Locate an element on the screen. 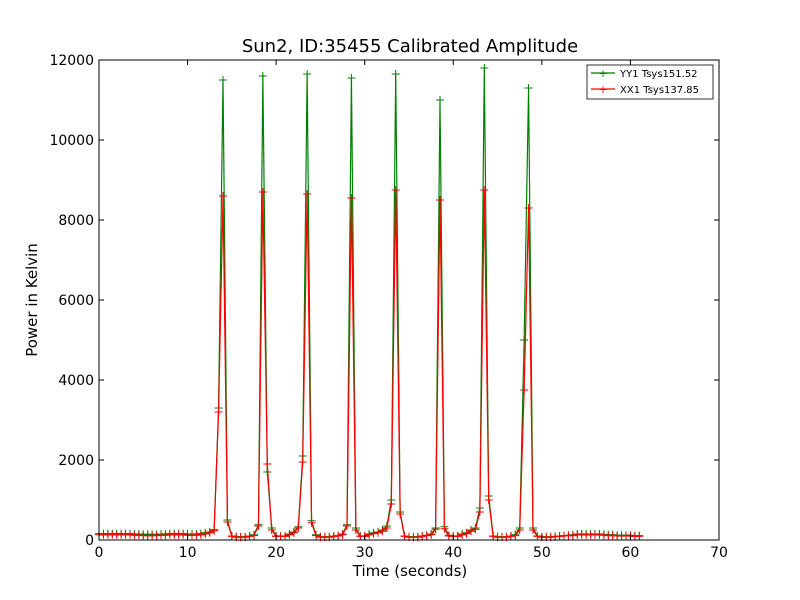 Image resolution: width=800 pixels, height=600 pixels. x-tick-label: 10 is located at coordinates (188, 553).